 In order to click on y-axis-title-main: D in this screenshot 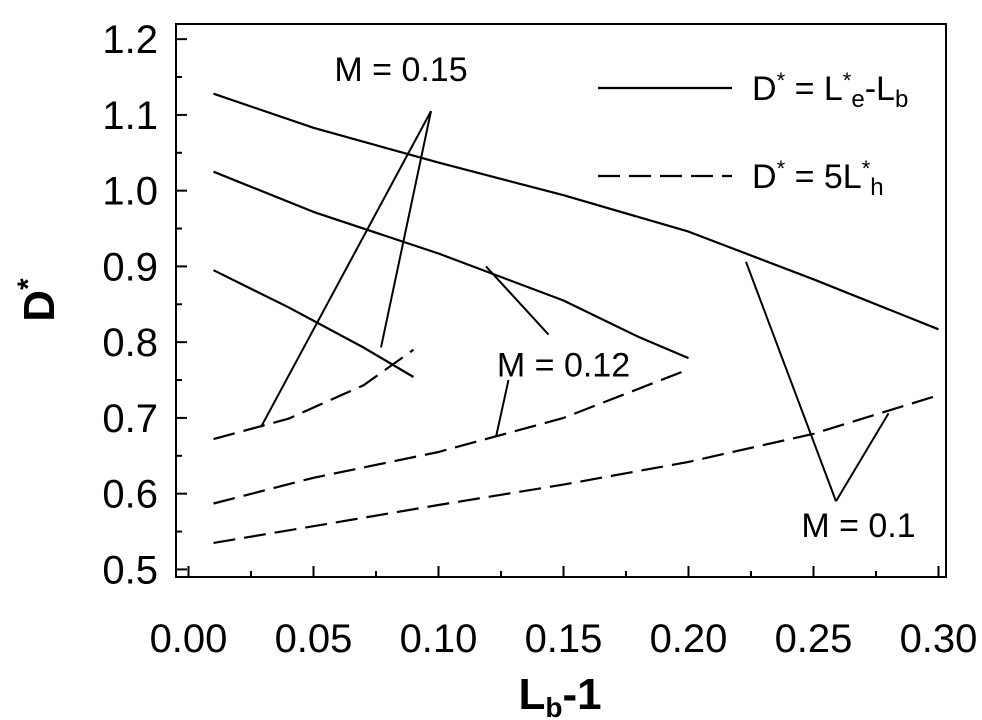, I will do `click(39, 306)`.